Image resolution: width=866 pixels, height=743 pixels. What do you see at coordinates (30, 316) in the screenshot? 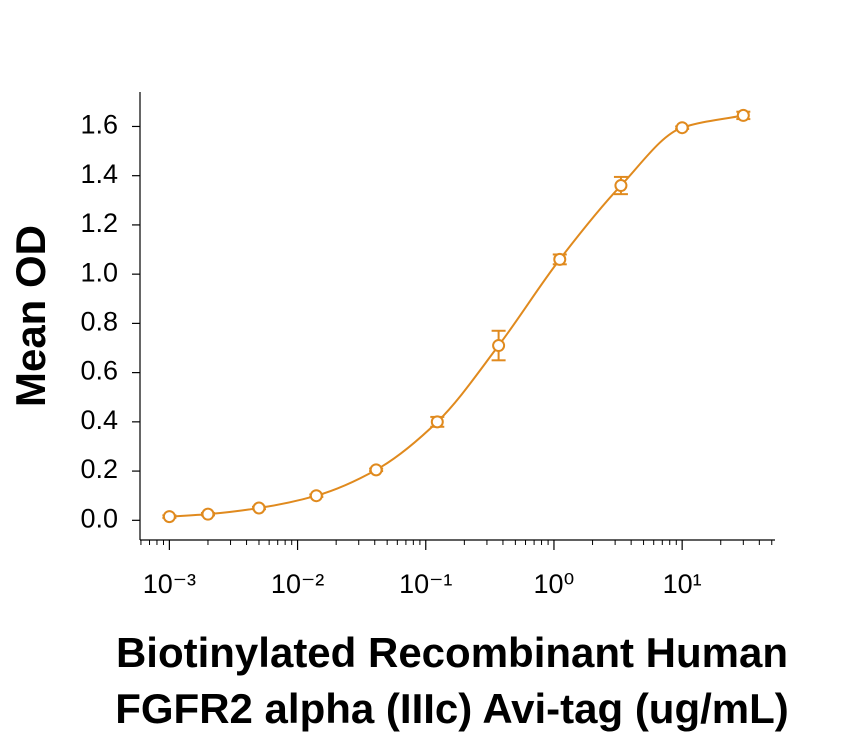
I see `y-axis-title: Mean OD` at bounding box center [30, 316].